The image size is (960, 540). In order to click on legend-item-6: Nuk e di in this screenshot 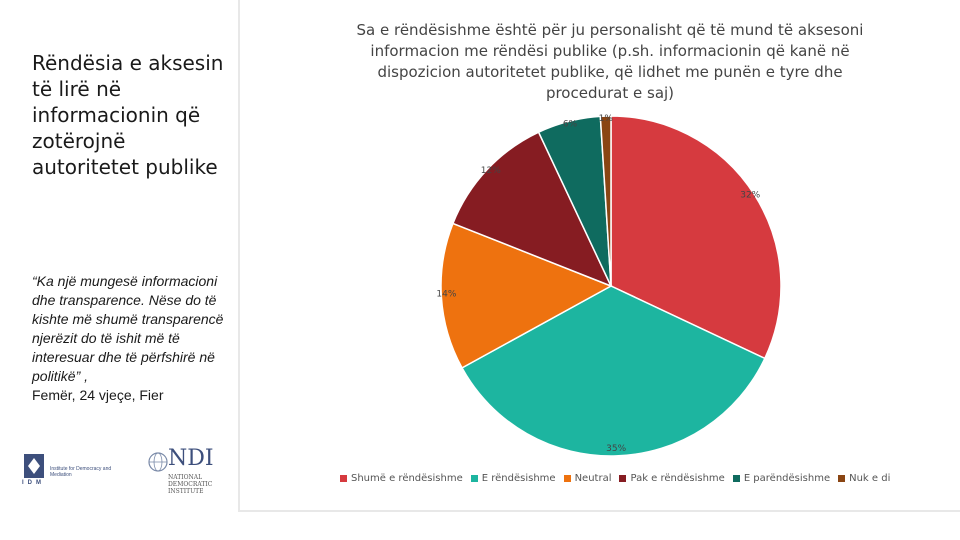, I will do `click(864, 478)`.